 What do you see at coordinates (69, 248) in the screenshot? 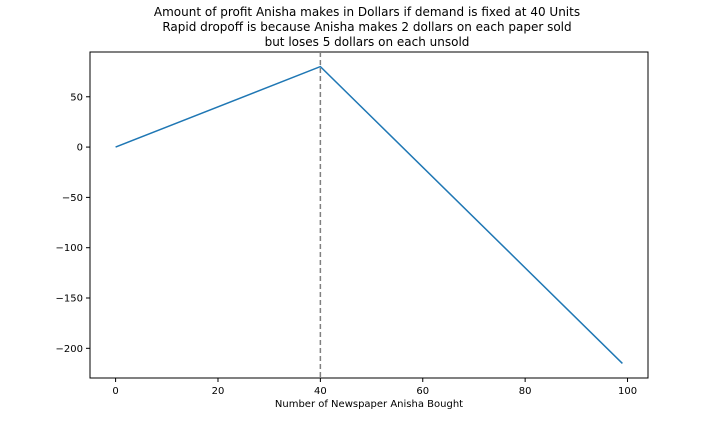
I see `y-tick-label: −100` at bounding box center [69, 248].